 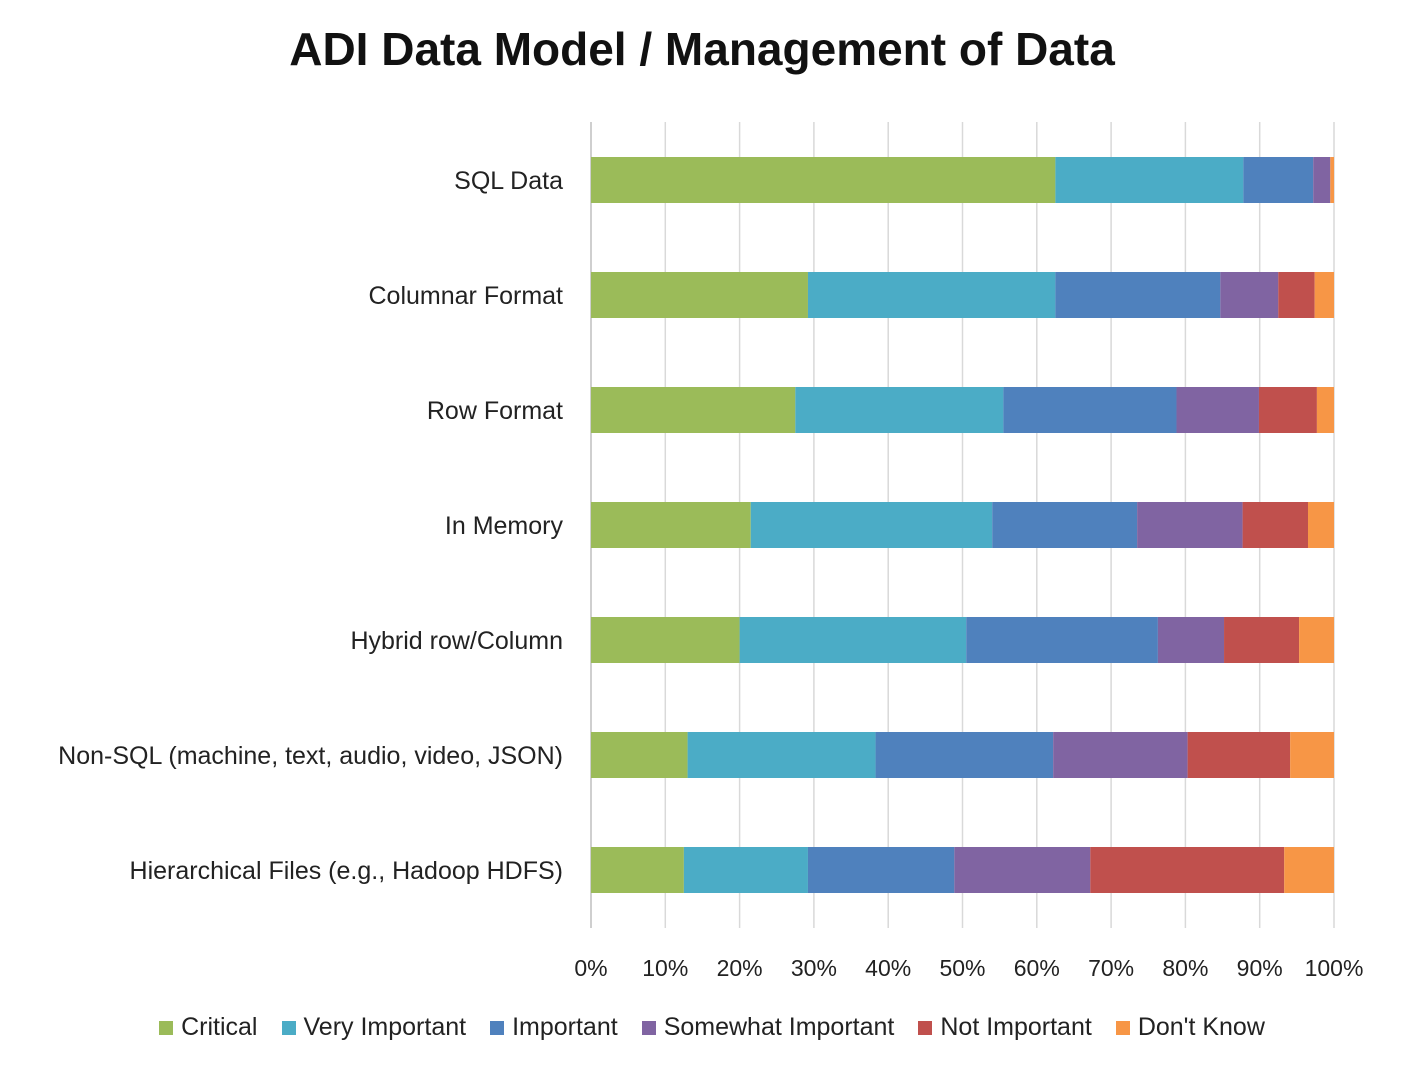 What do you see at coordinates (962, 968) in the screenshot?
I see `x-tick-label: 50%` at bounding box center [962, 968].